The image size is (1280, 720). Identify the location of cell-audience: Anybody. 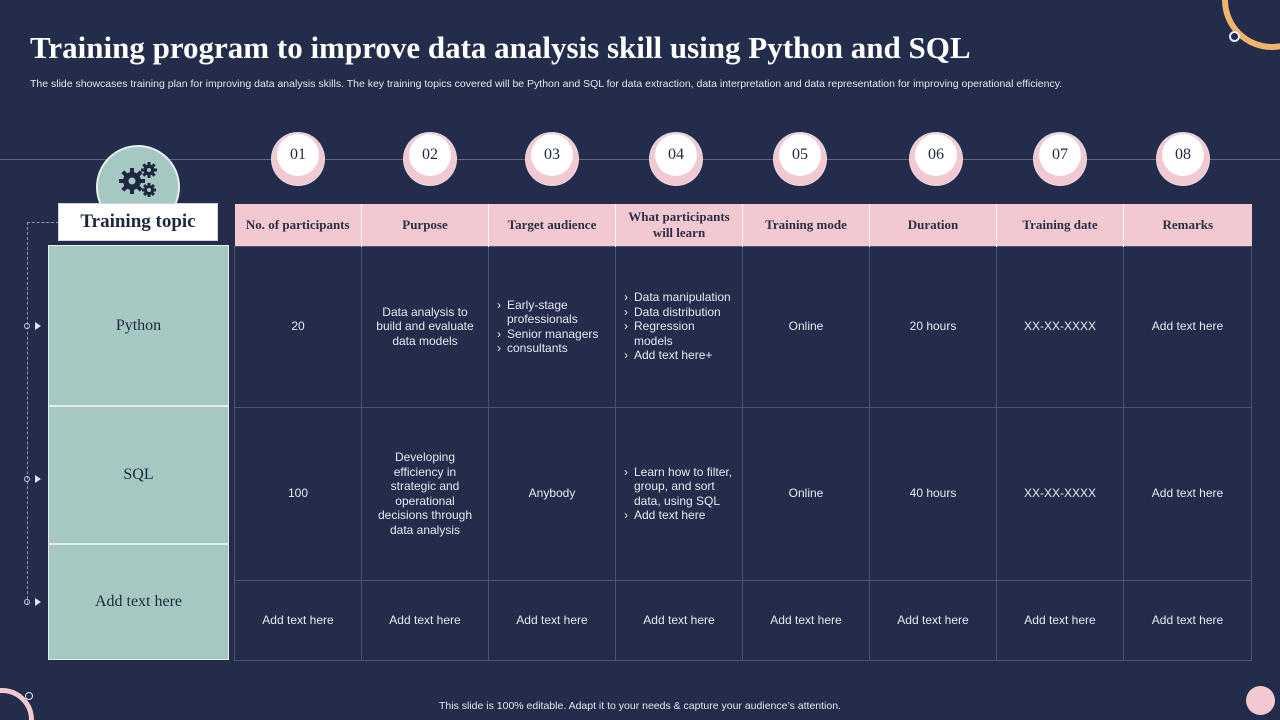
(552, 493).